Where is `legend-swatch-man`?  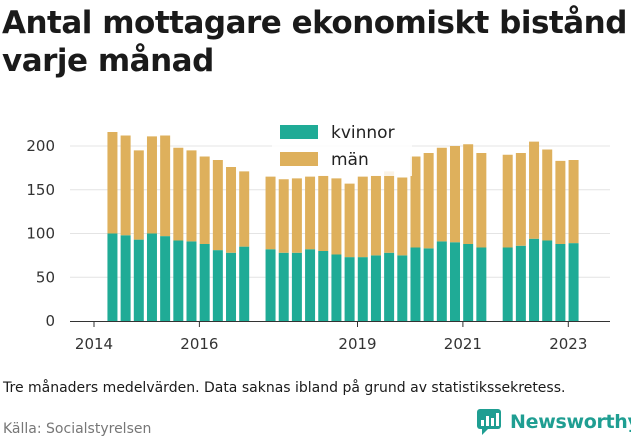 legend-swatch-man is located at coordinates (299, 159).